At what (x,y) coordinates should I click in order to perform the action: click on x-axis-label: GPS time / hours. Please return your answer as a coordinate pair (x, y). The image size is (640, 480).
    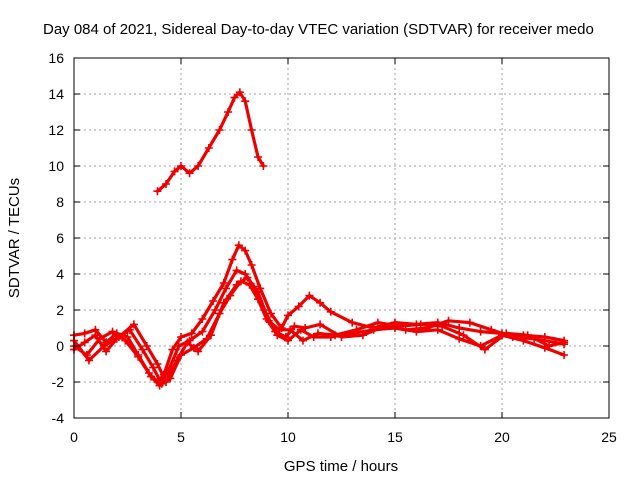
    Looking at the image, I should click on (341, 466).